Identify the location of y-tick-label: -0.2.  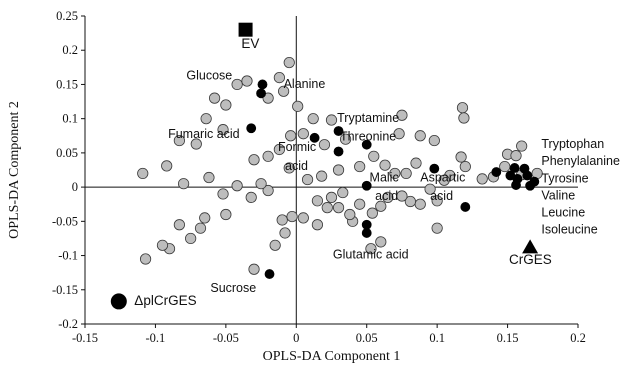
(68, 324).